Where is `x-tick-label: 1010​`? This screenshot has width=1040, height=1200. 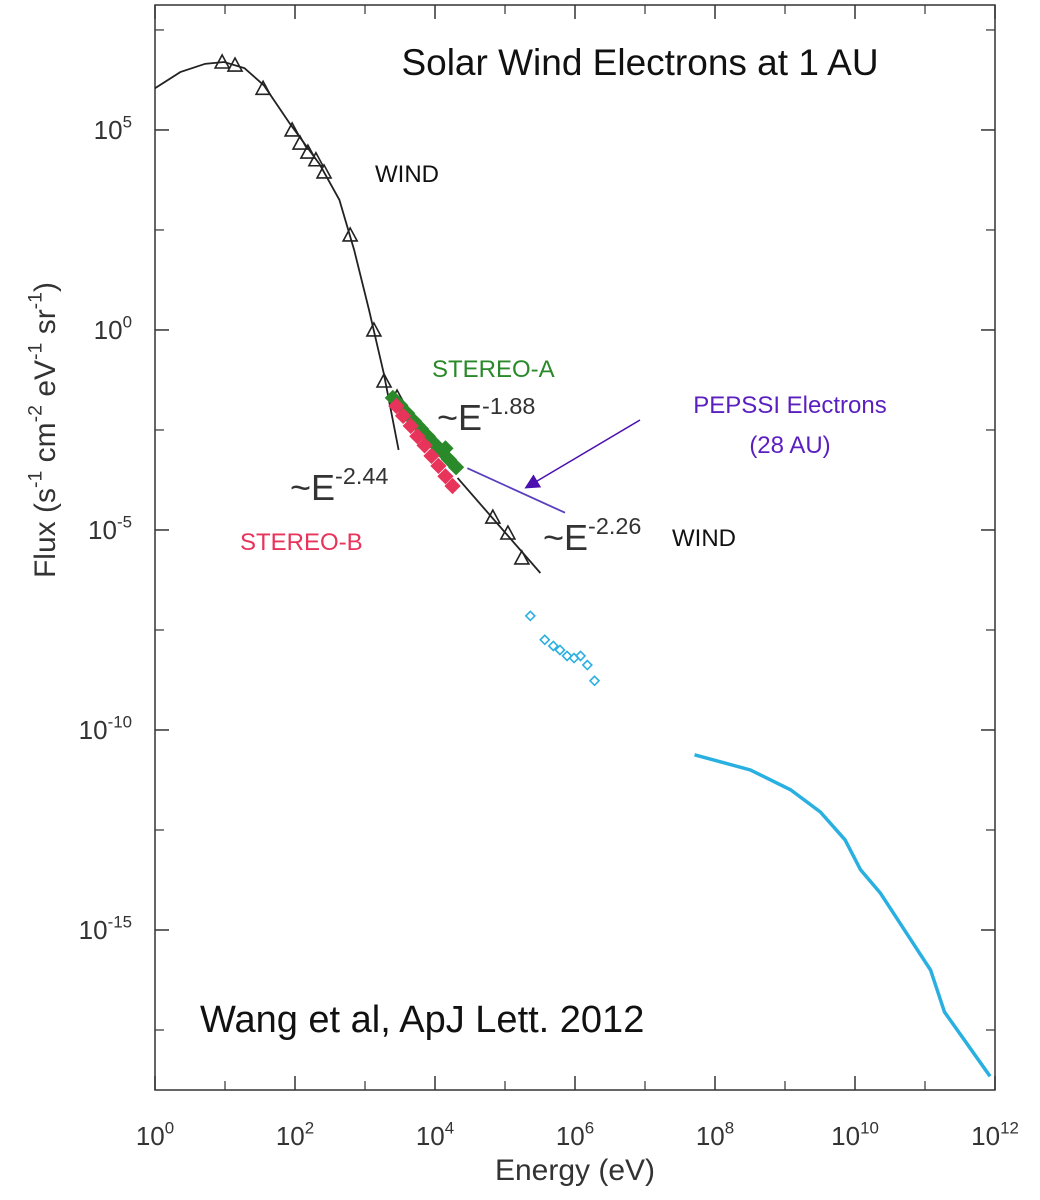
x-tick-label: 1010​ is located at coordinates (855, 1134).